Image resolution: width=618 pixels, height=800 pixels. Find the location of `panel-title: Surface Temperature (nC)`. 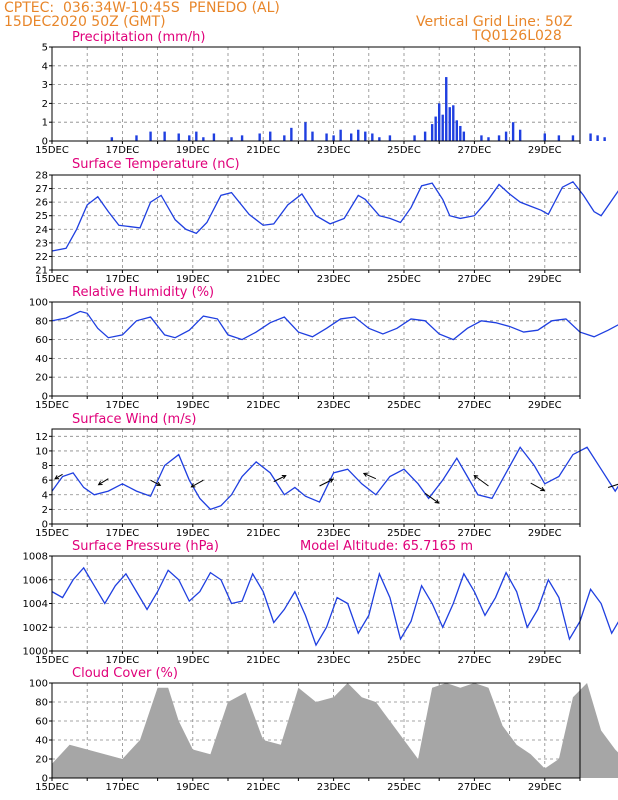

panel-title: Surface Temperature (nC) is located at coordinates (156, 164).